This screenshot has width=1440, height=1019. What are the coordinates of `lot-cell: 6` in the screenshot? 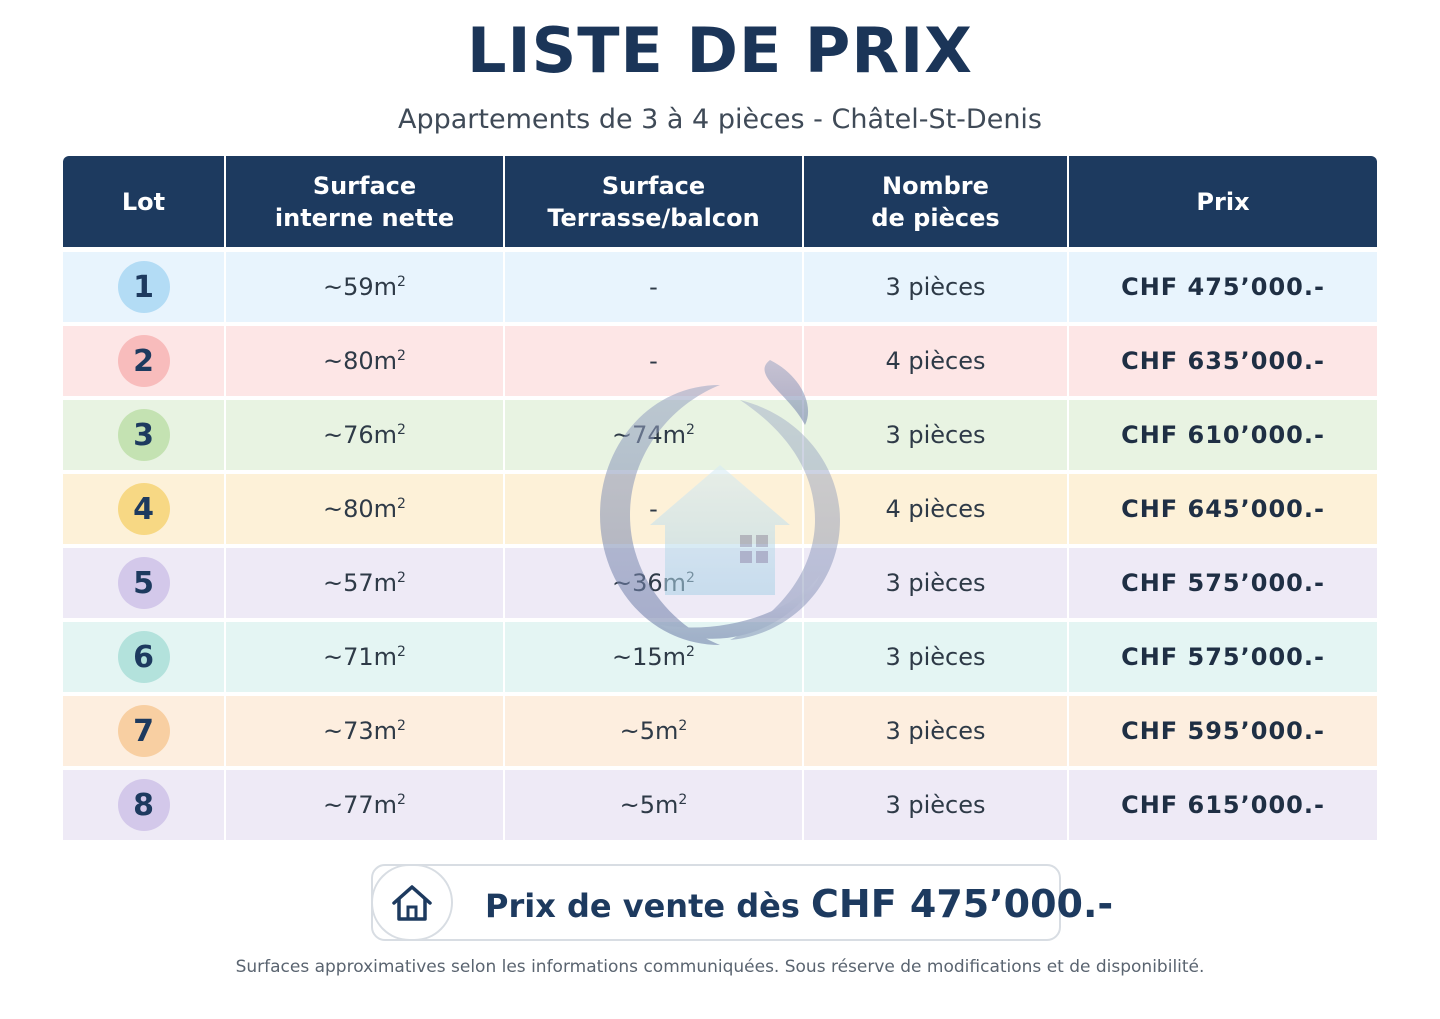 It's located at (144, 657).